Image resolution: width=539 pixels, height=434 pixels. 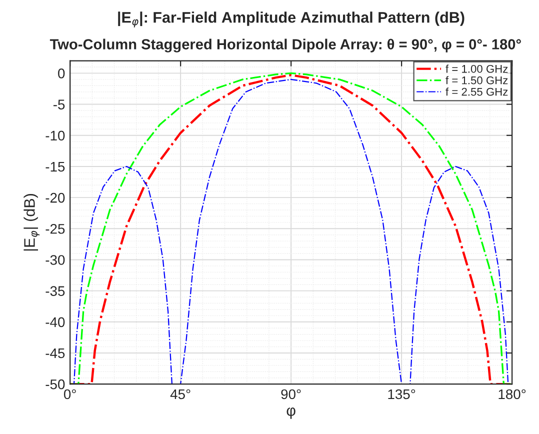 What do you see at coordinates (477, 92) in the screenshot?
I see `legend-label: f = 2.55 GHz` at bounding box center [477, 92].